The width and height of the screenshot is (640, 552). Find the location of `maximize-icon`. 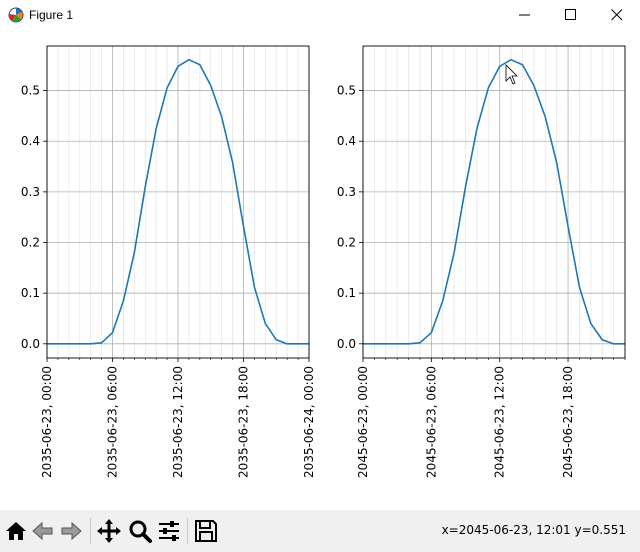

maximize-icon is located at coordinates (570, 14).